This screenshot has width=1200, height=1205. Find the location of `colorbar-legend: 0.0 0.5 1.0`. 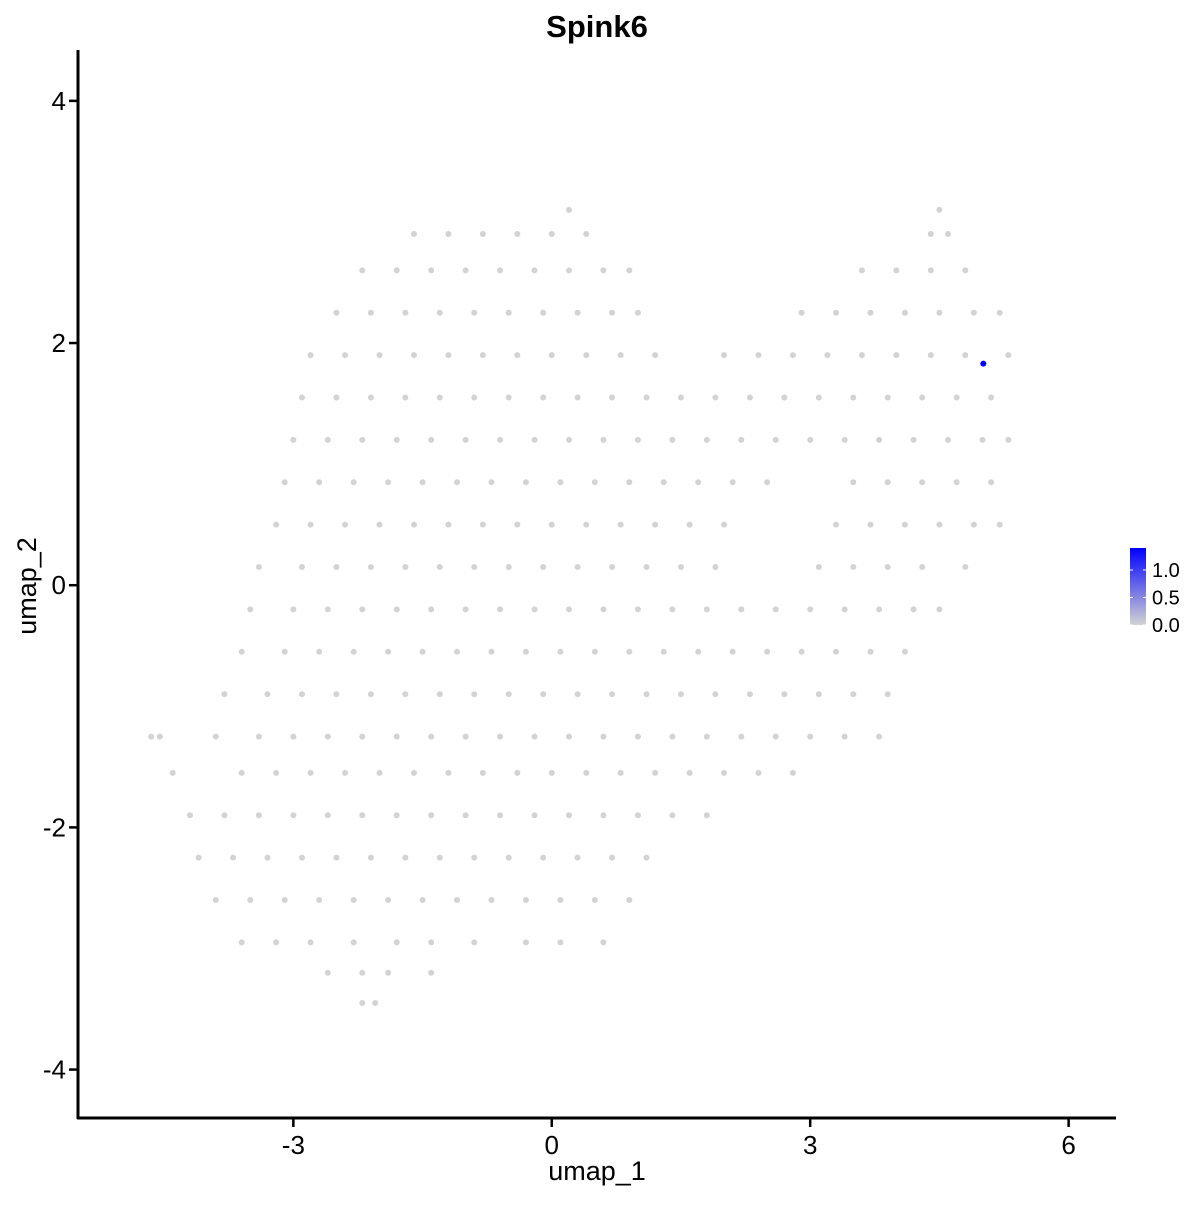

colorbar-legend: 0.0 0.5 1.0 is located at coordinates (1155, 592).